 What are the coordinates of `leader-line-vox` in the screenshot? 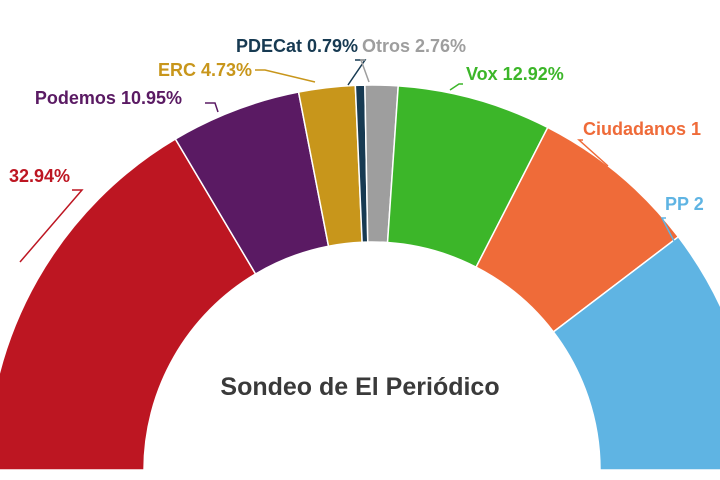 It's located at (456, 87).